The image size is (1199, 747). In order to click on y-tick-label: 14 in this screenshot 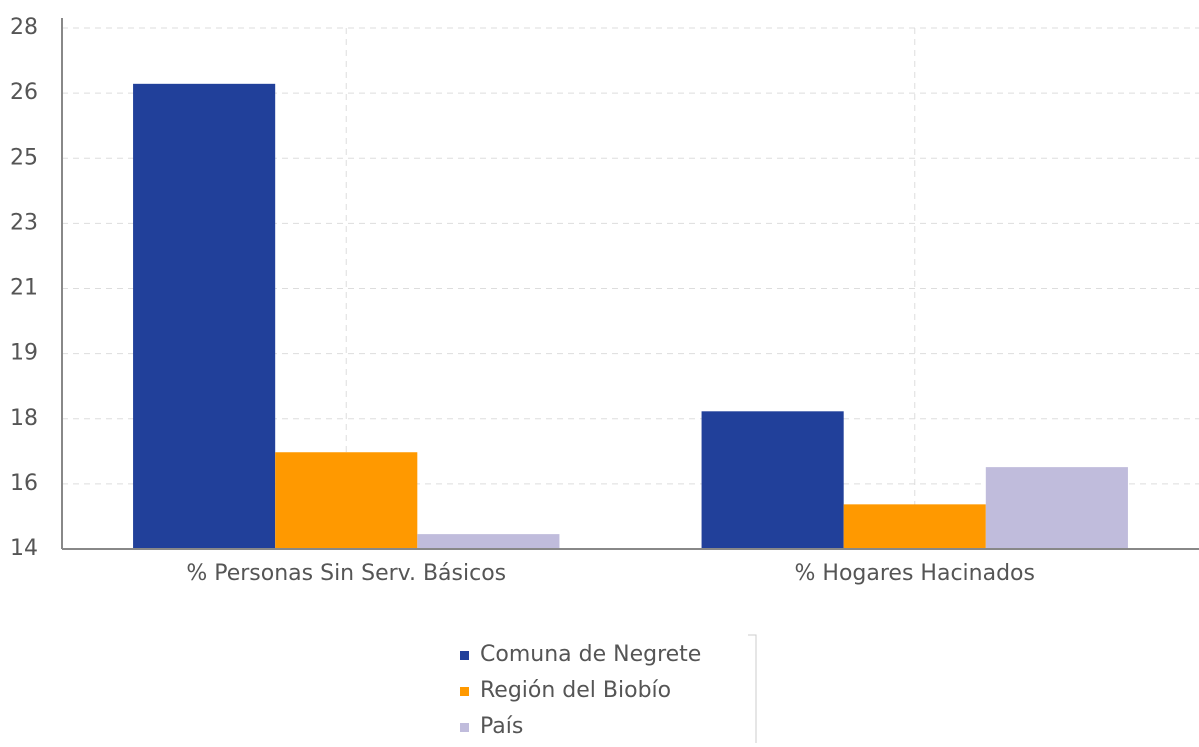, I will do `click(24, 548)`.